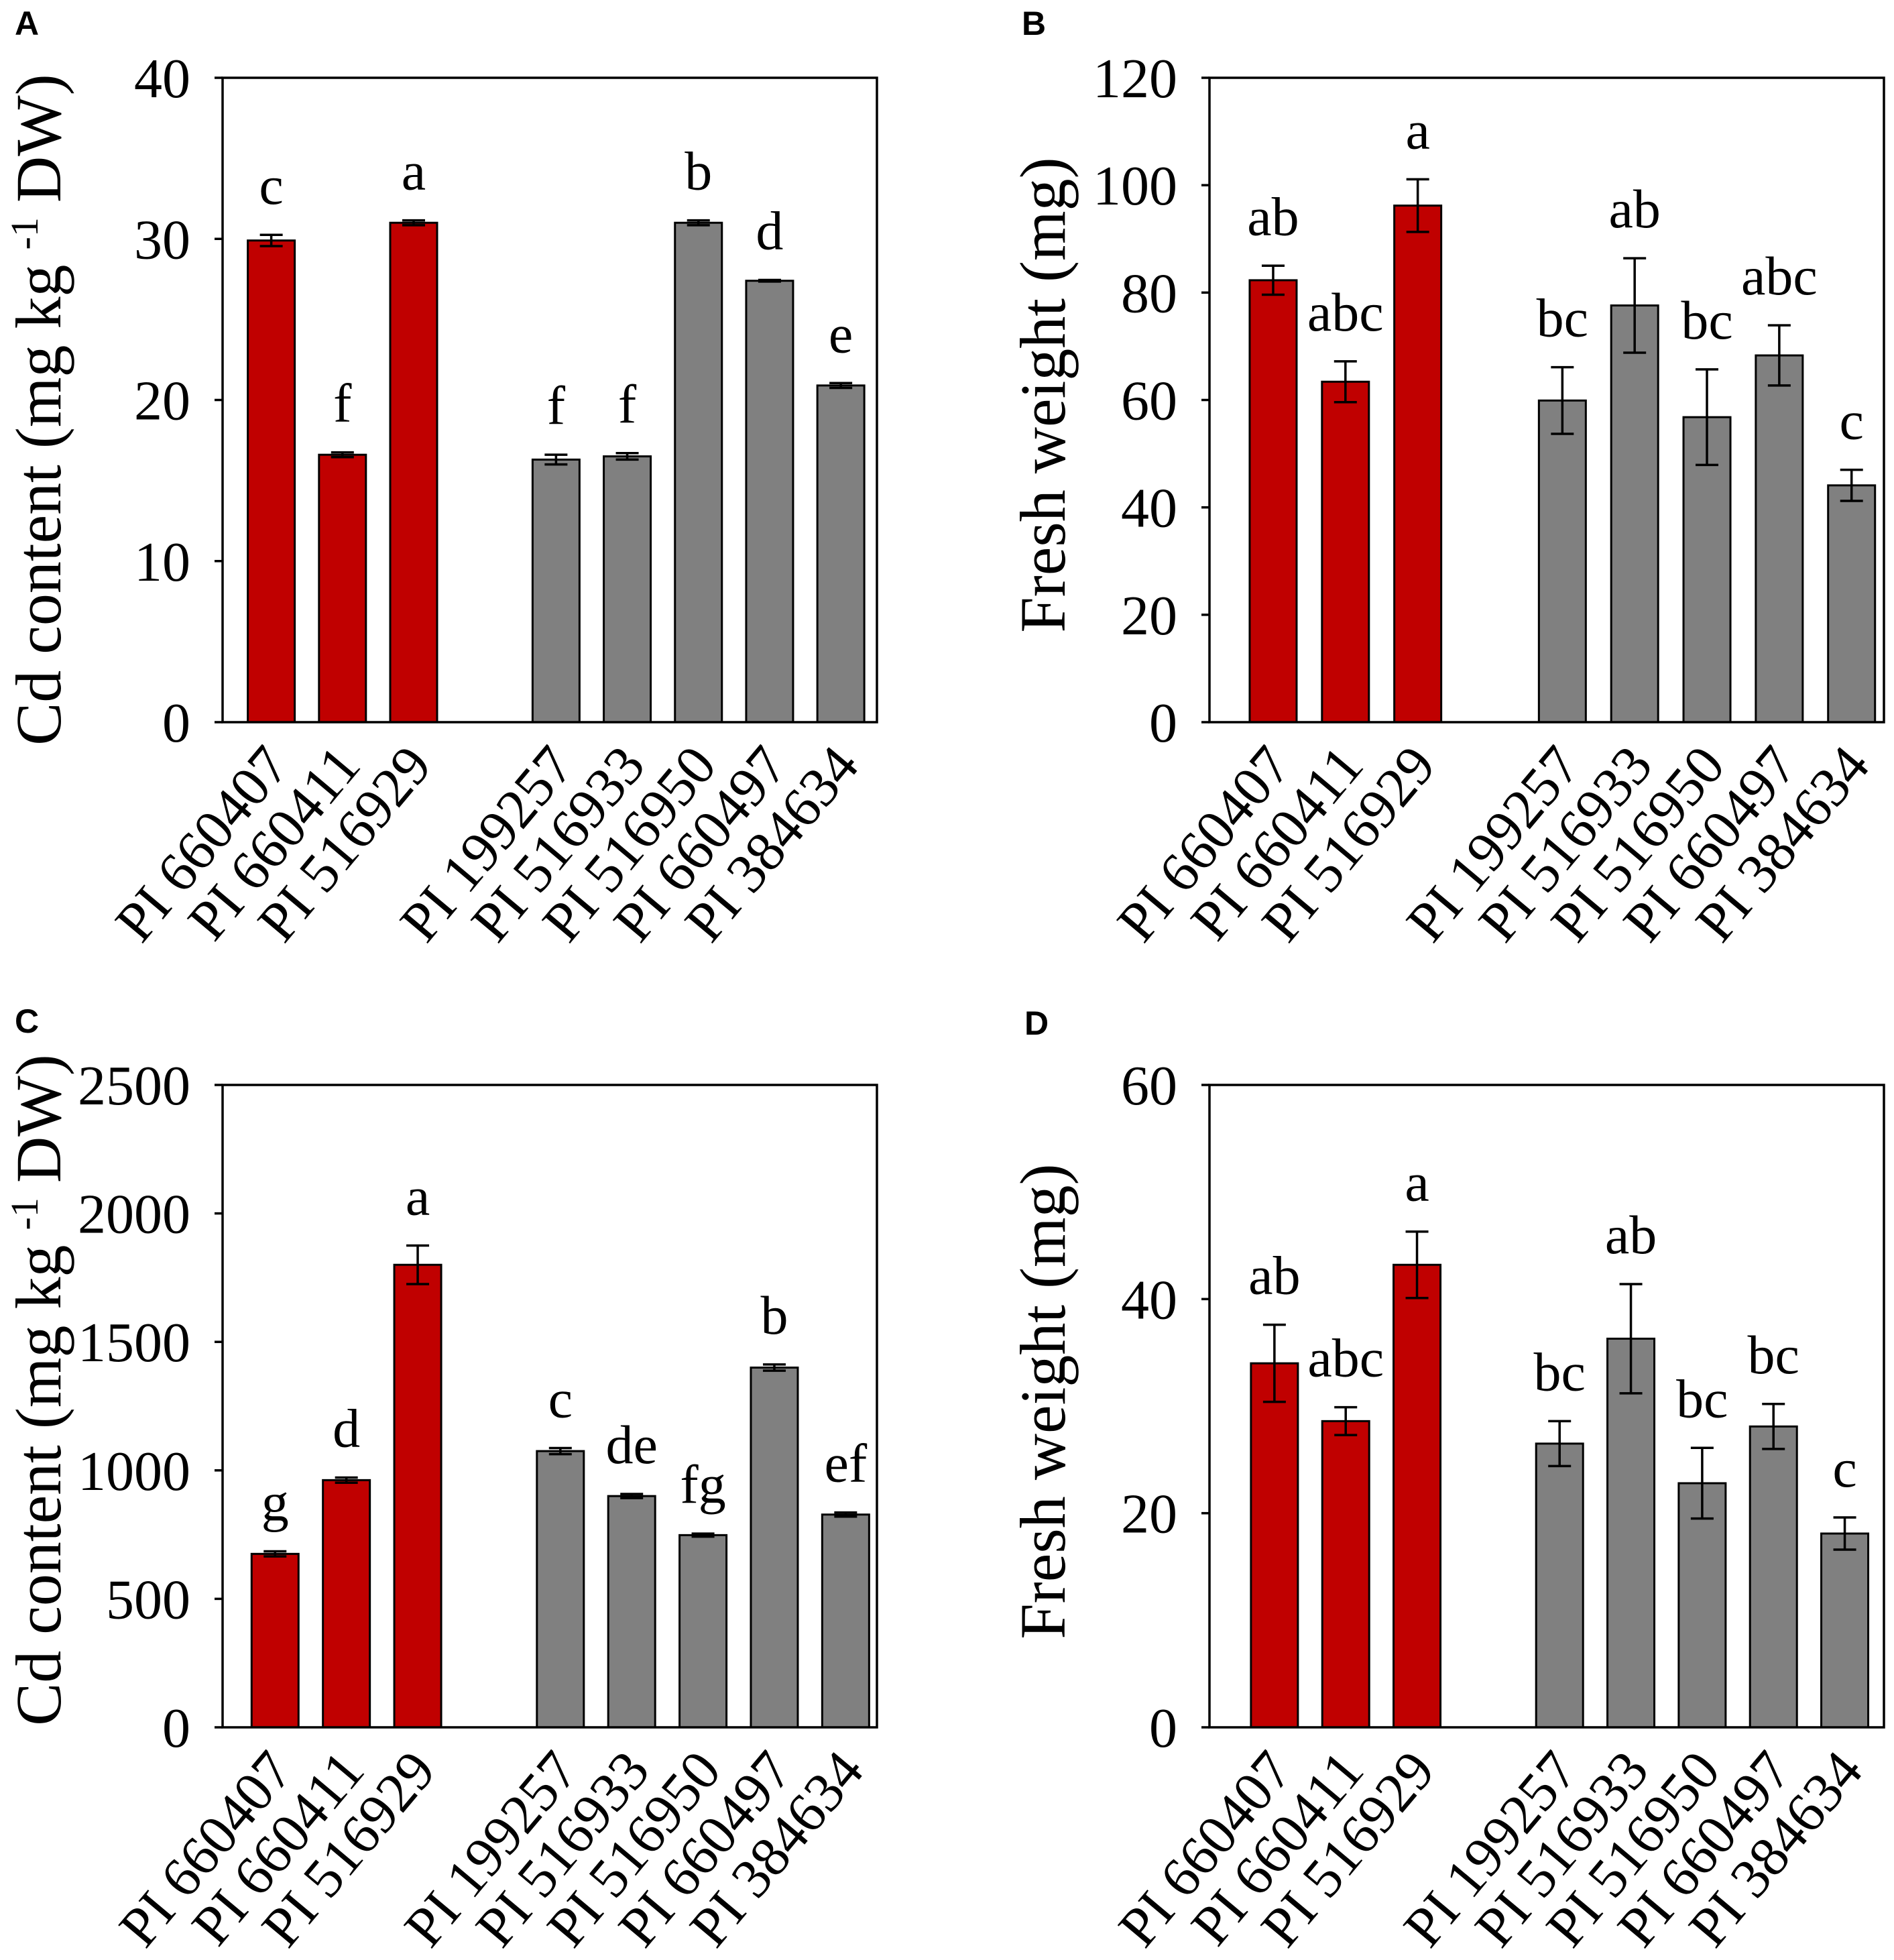  What do you see at coordinates (1149, 293) in the screenshot?
I see `y-tick-label: 80` at bounding box center [1149, 293].